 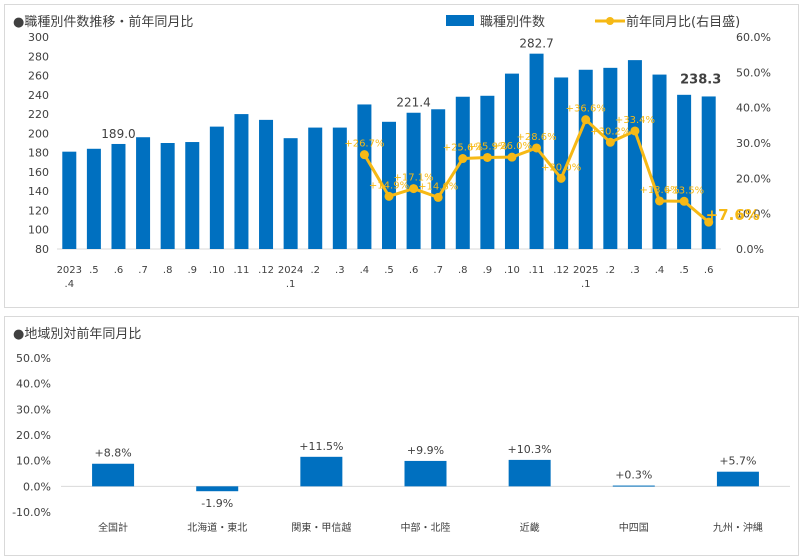 I want to click on x-tick-label: .11, so click(x=241, y=270).